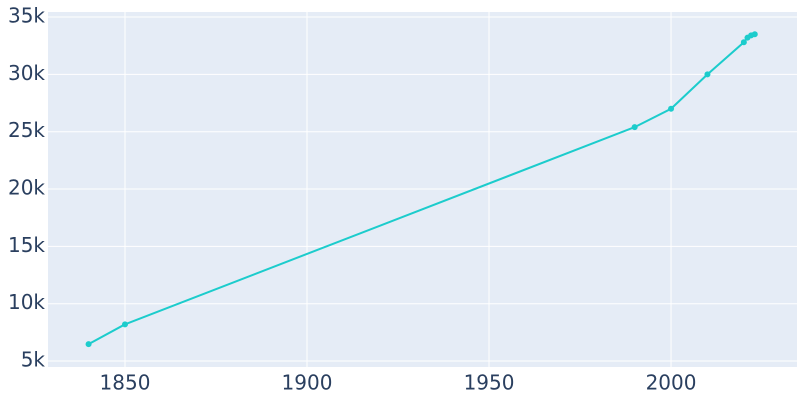 This screenshot has width=800, height=400. Describe the element at coordinates (307, 383) in the screenshot. I see `x-tick-label: 1900` at that location.